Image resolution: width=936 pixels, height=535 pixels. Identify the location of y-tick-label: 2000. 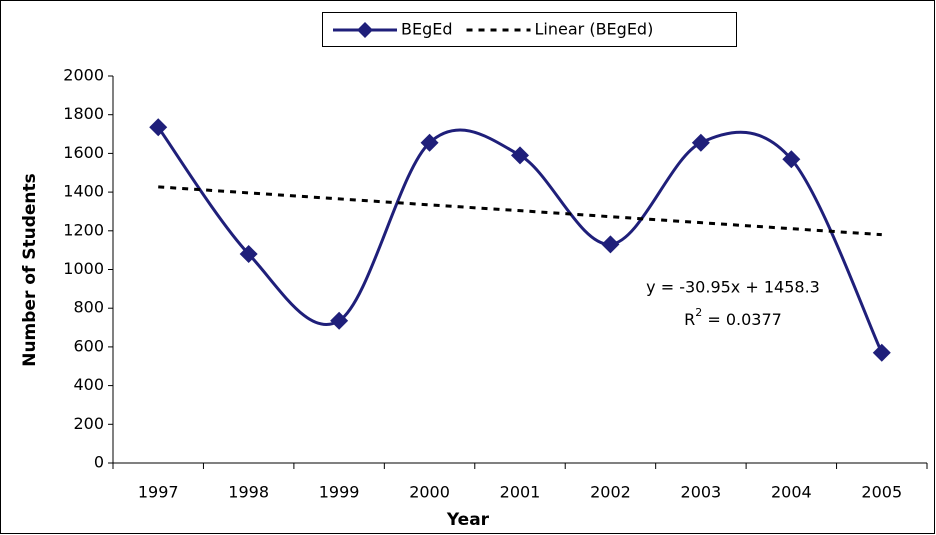
(83, 75).